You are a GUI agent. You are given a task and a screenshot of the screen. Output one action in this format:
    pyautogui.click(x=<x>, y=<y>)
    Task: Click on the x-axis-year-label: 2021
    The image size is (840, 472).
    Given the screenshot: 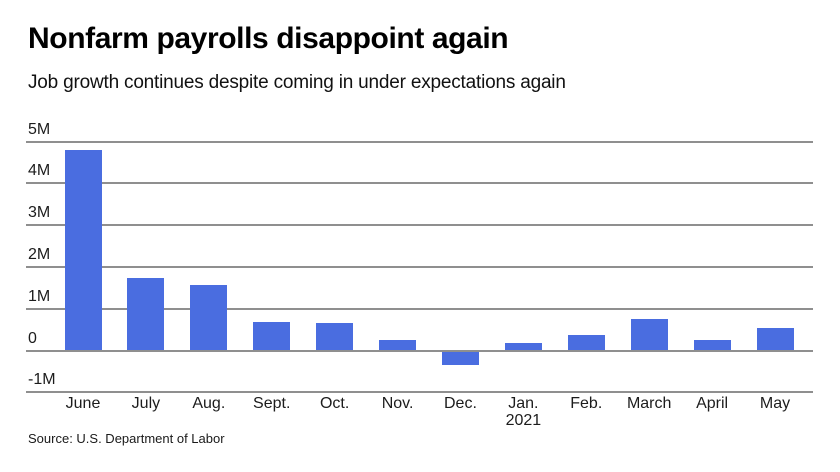 What is the action you would take?
    pyautogui.click(x=523, y=420)
    